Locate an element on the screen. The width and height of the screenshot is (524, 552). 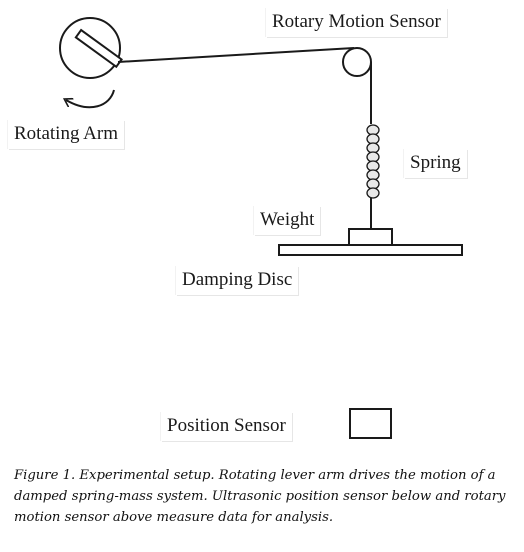
pulley is located at coordinates (357, 62).